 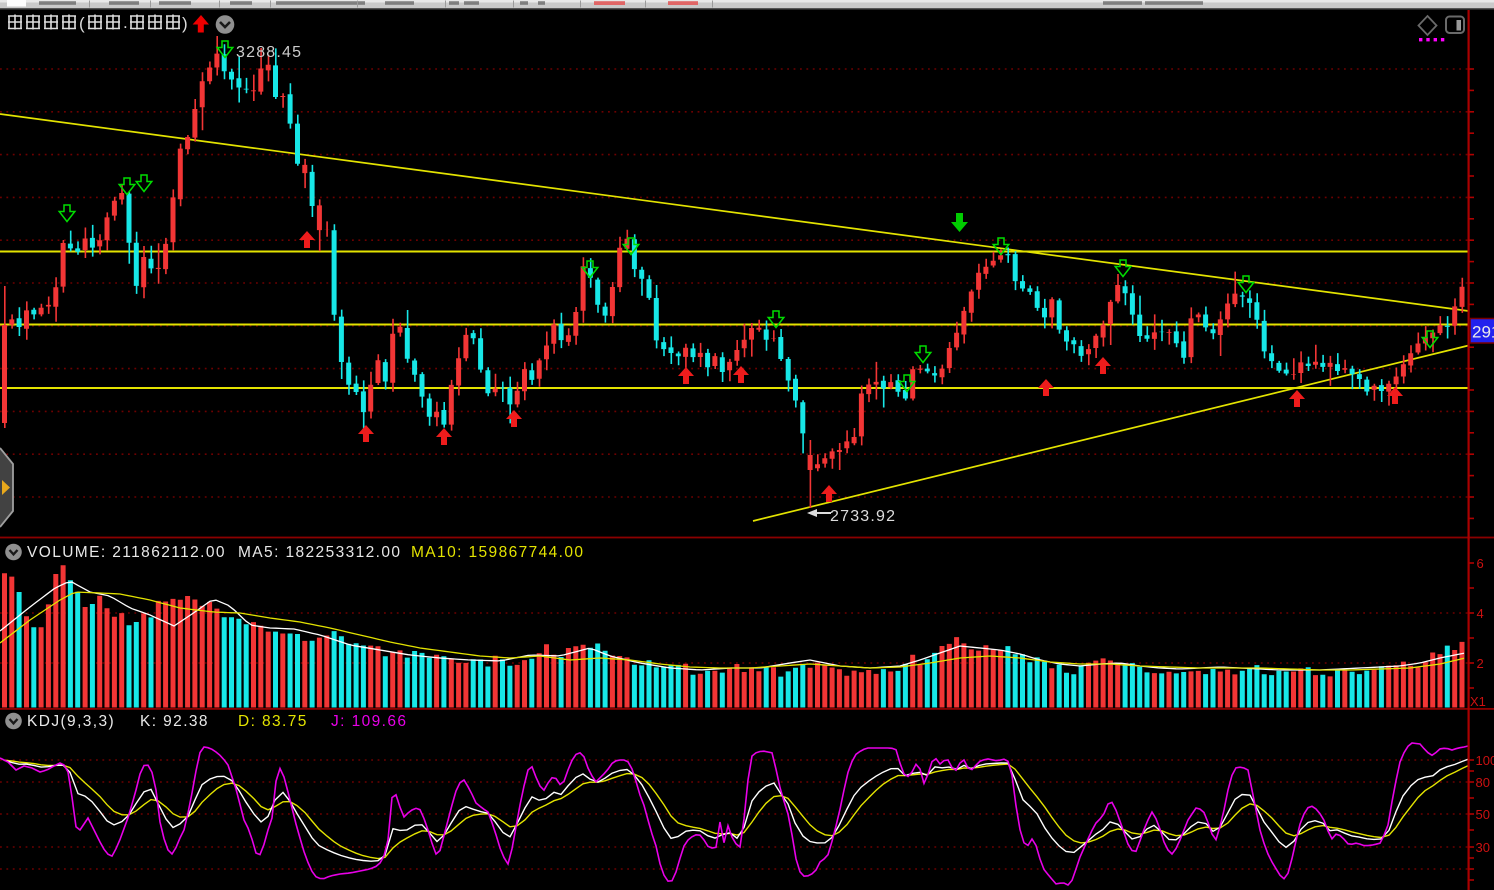 What do you see at coordinates (126, 552) in the screenshot?
I see `svg-text: VOLUME: 211862112.00` at bounding box center [126, 552].